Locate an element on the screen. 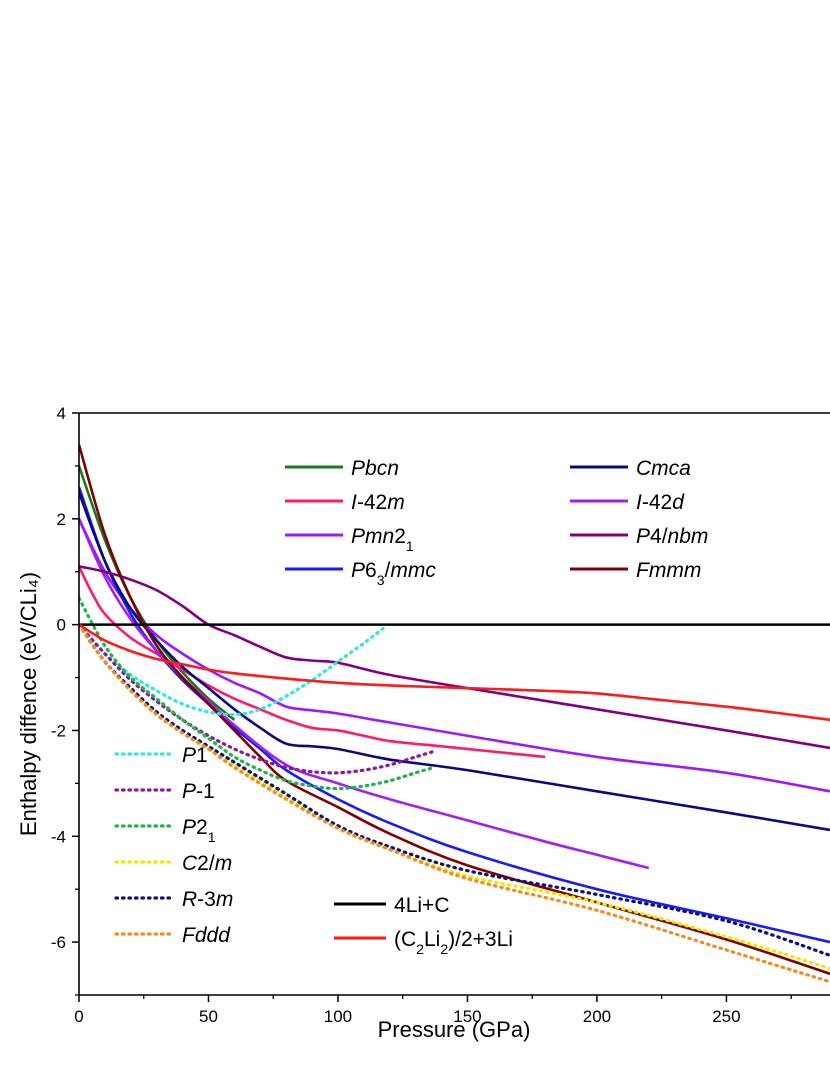 The height and width of the screenshot is (1075, 830). legend-label-fddd: Fddd is located at coordinates (206, 935).